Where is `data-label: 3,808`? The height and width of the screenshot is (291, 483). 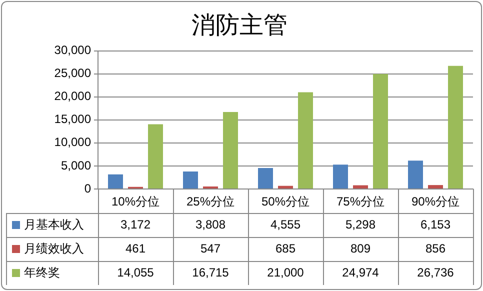
data-label: 3,808 is located at coordinates (210, 224).